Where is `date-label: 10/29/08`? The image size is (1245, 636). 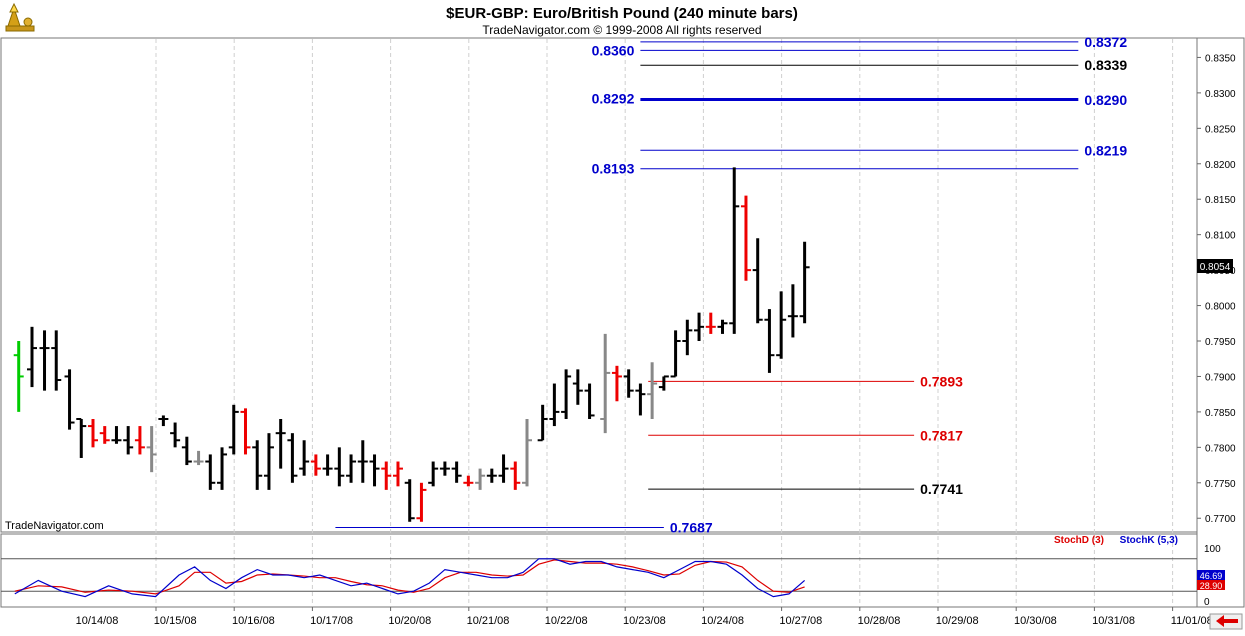
date-label: 10/29/08 is located at coordinates (957, 621).